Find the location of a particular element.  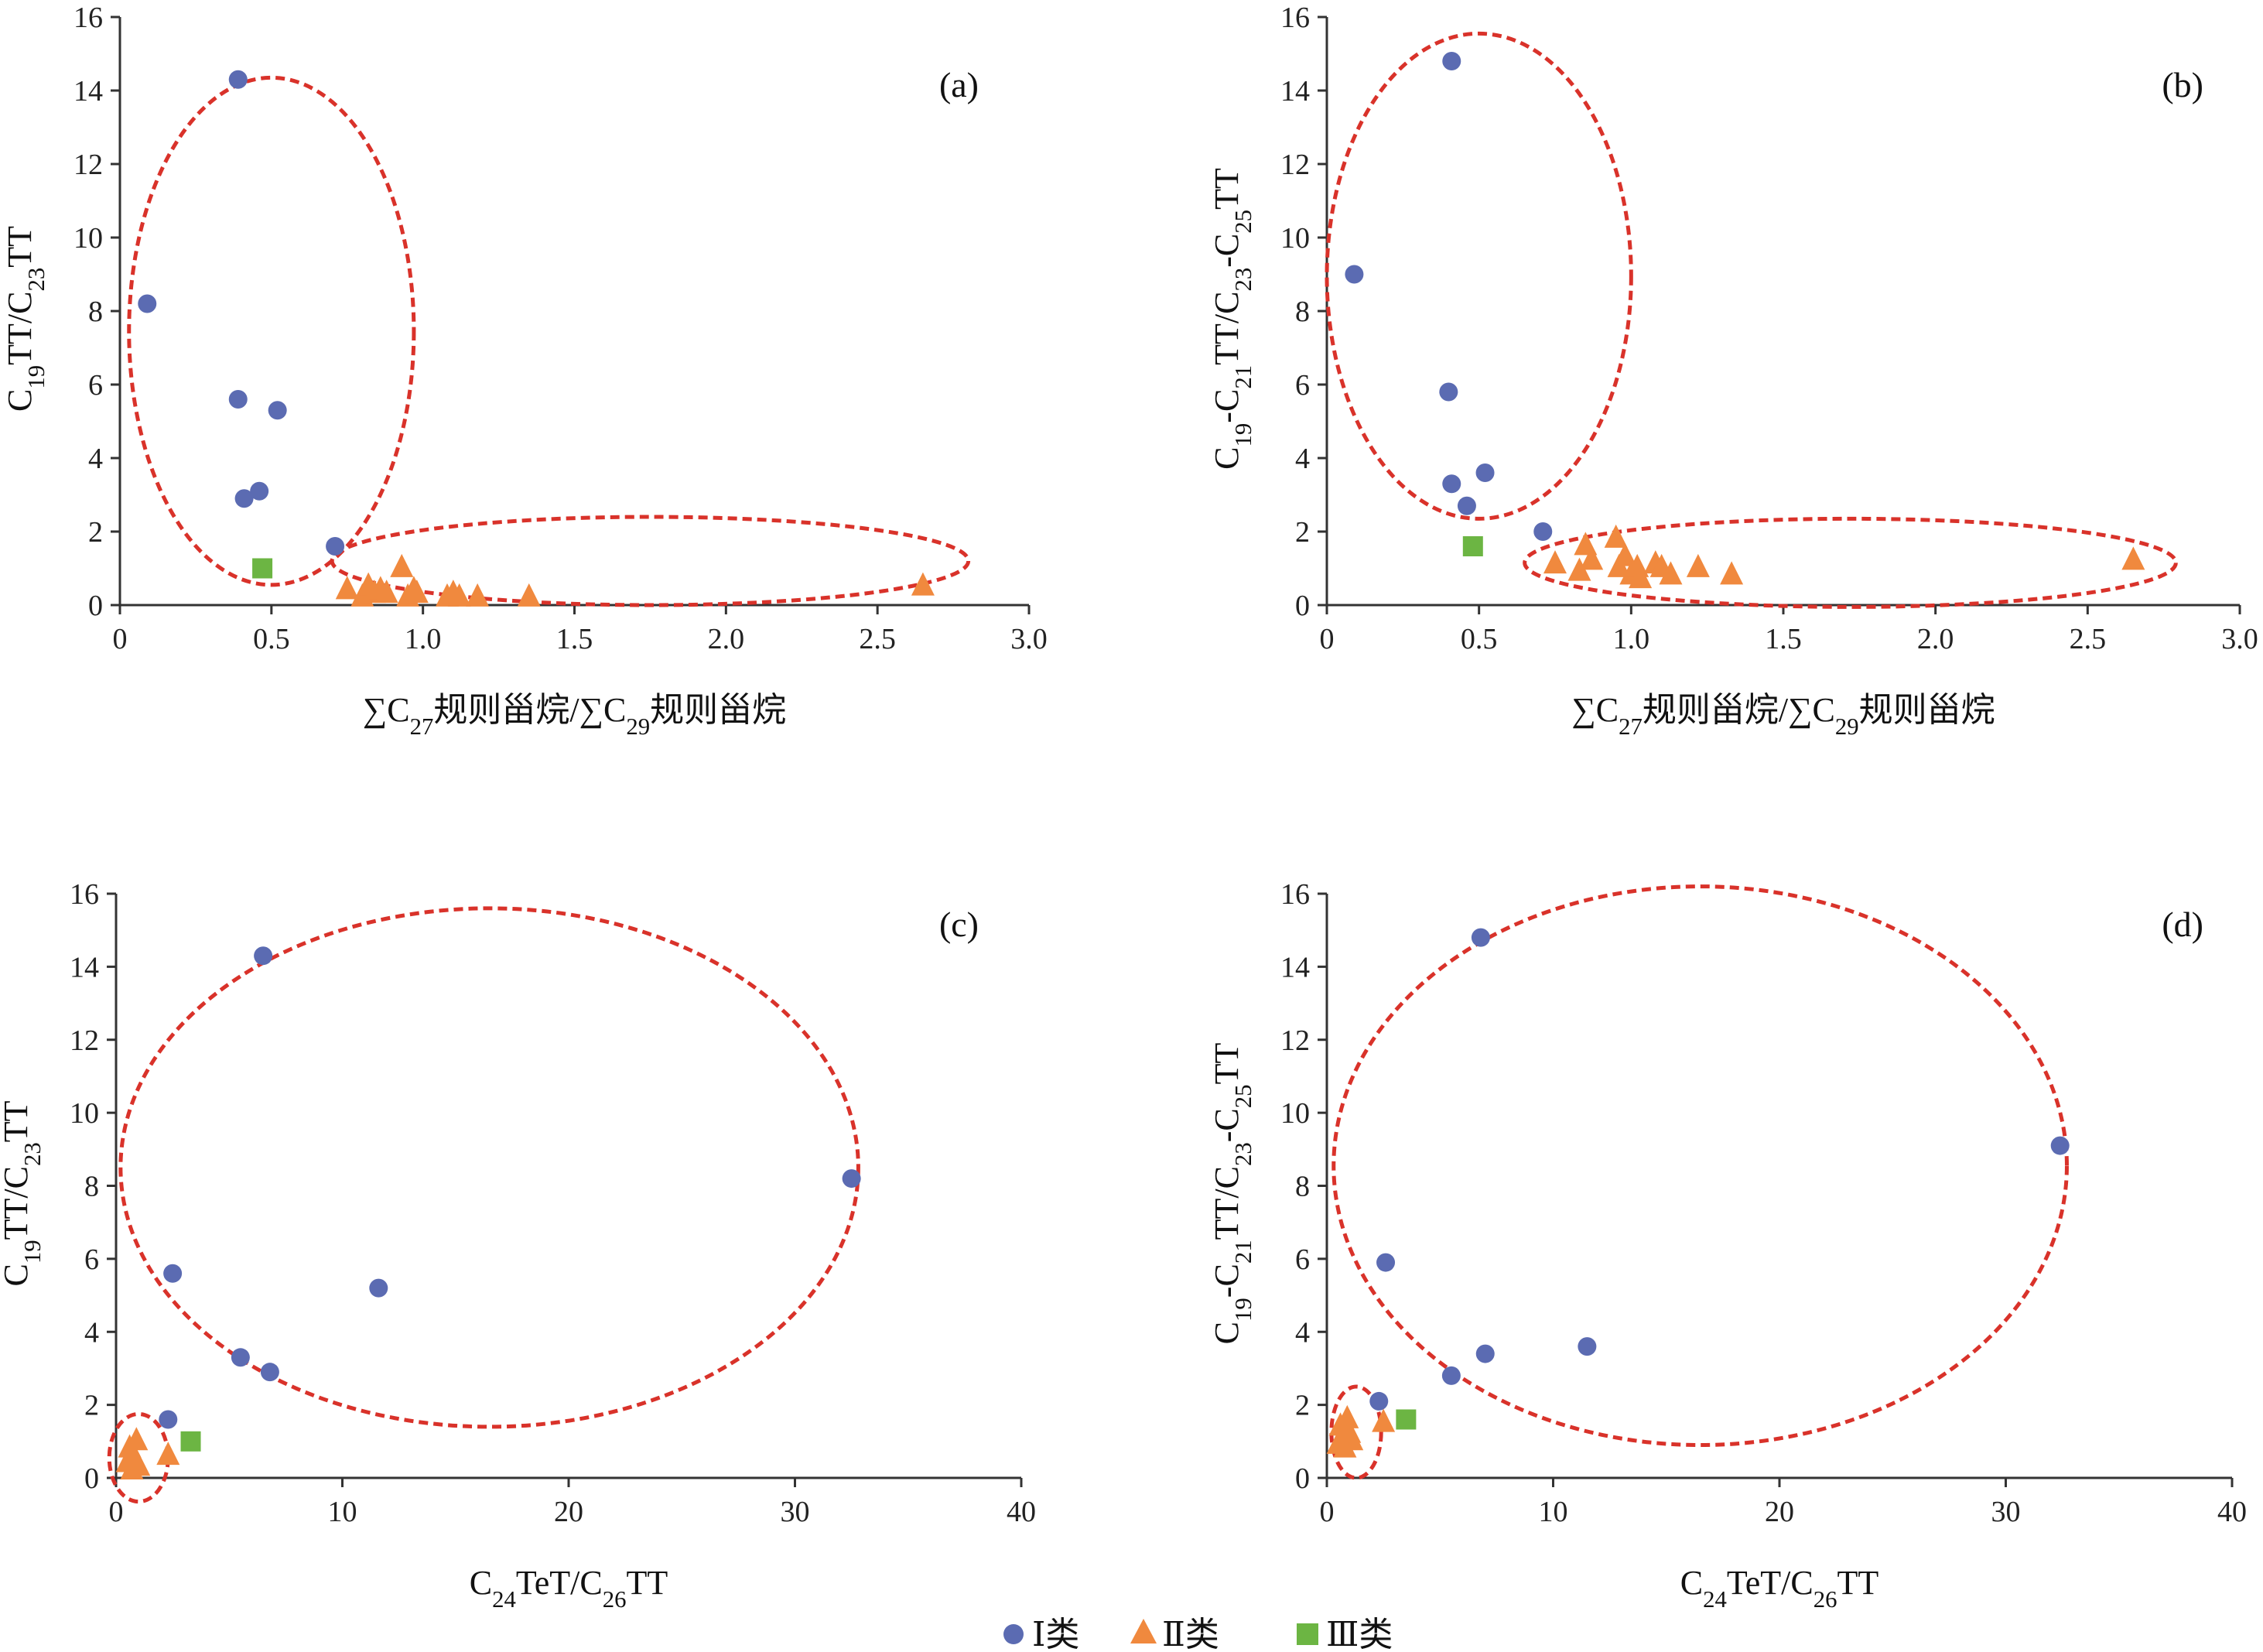

legend-label: Ⅱ类 is located at coordinates (1190, 1634).